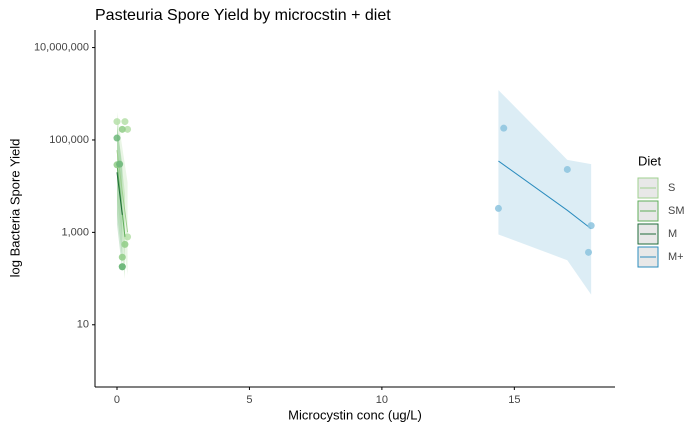 Image resolution: width=700 pixels, height=432 pixels. Describe the element at coordinates (75, 232) in the screenshot. I see `y-tick-label: 1,000` at that location.